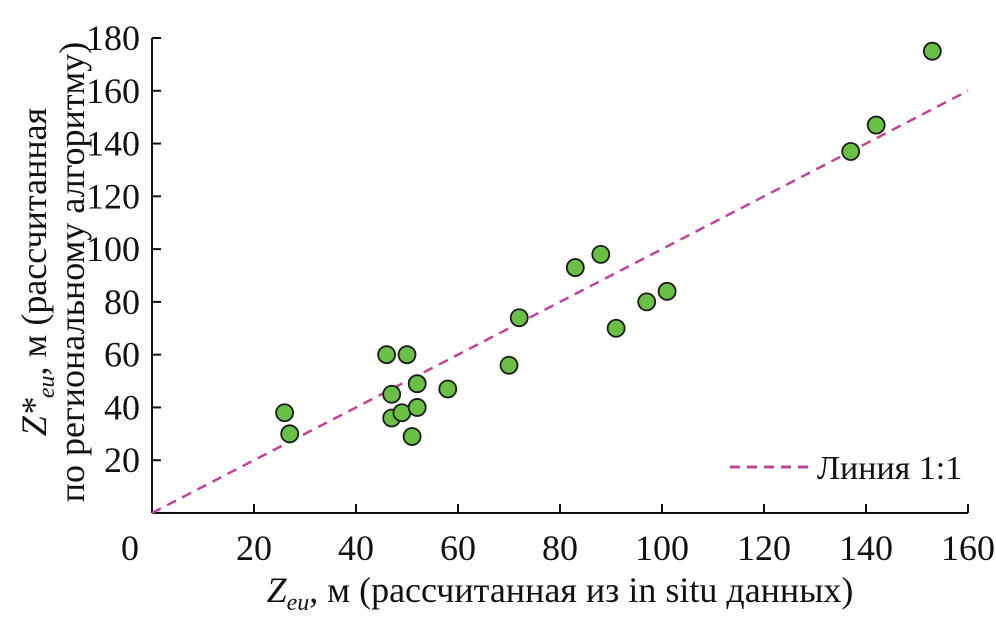 Image resolution: width=996 pixels, height=624 pixels. What do you see at coordinates (560, 593) in the screenshot?
I see `x-axis-title: Zeu, м (рассчитанная из in situ данных)` at bounding box center [560, 593].